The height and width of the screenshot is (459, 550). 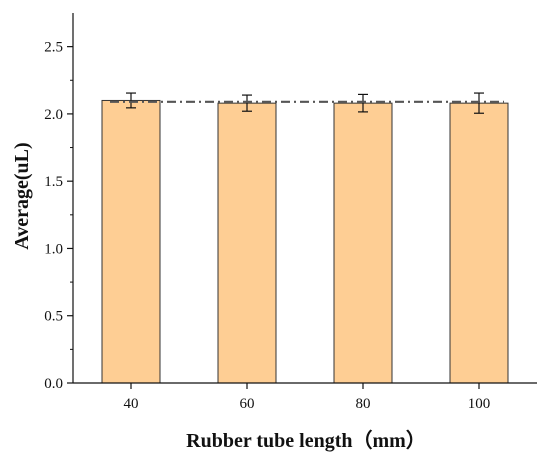 I want to click on x-tick-label: 40, so click(x=131, y=404).